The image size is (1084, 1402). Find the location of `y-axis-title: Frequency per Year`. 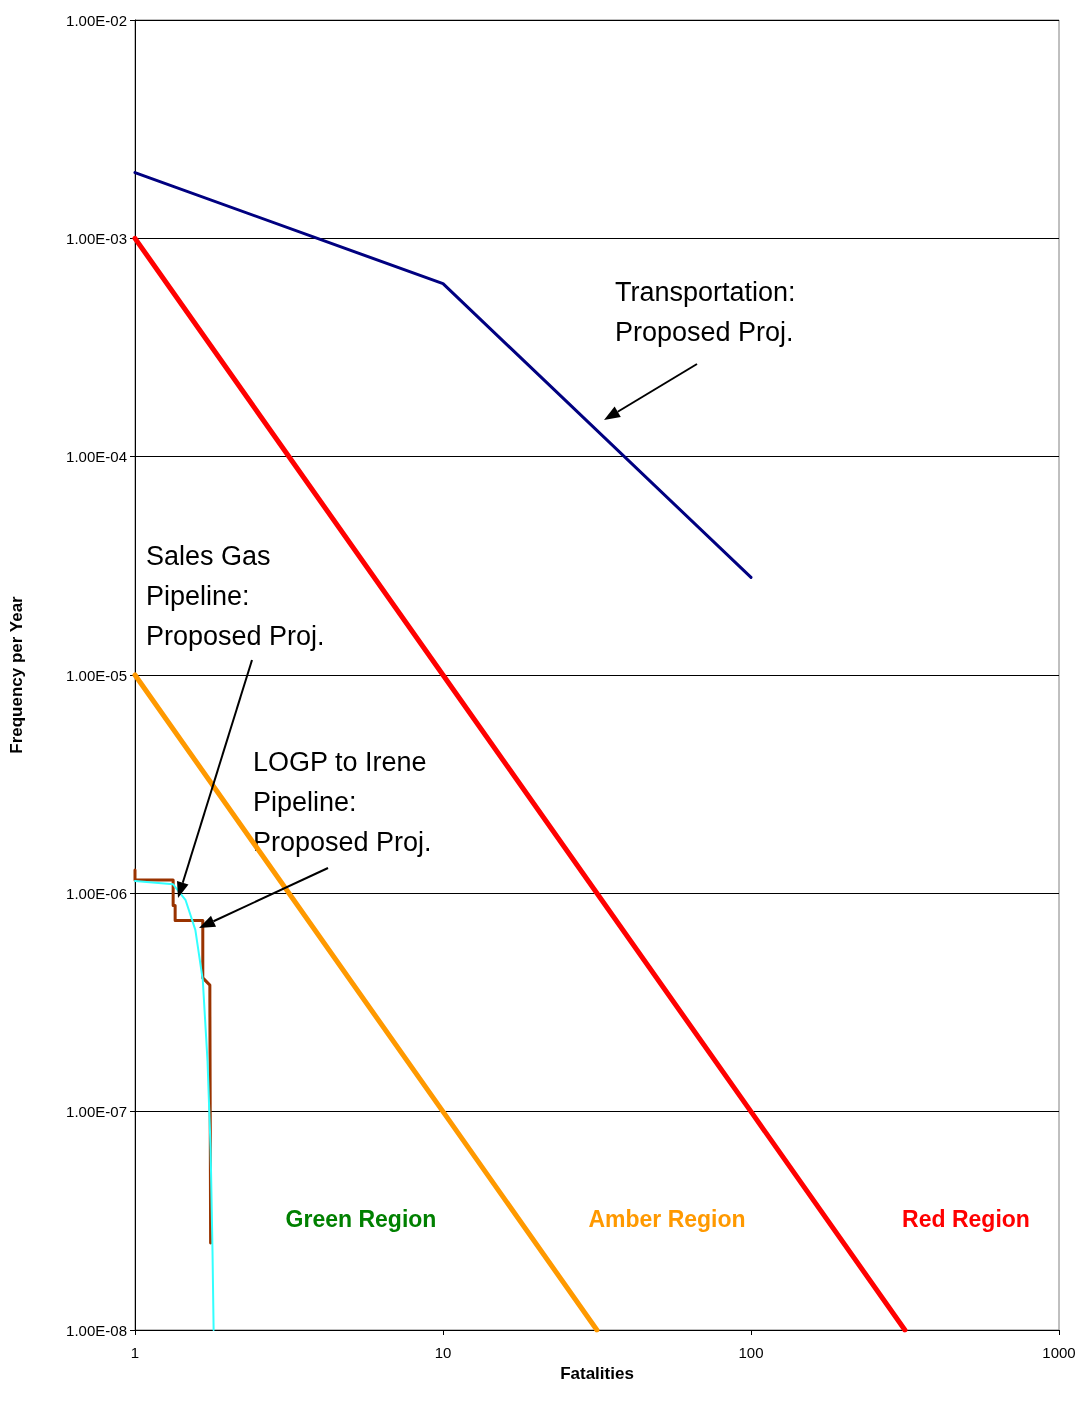

y-axis-title: Frequency per Year is located at coordinates (16, 674).